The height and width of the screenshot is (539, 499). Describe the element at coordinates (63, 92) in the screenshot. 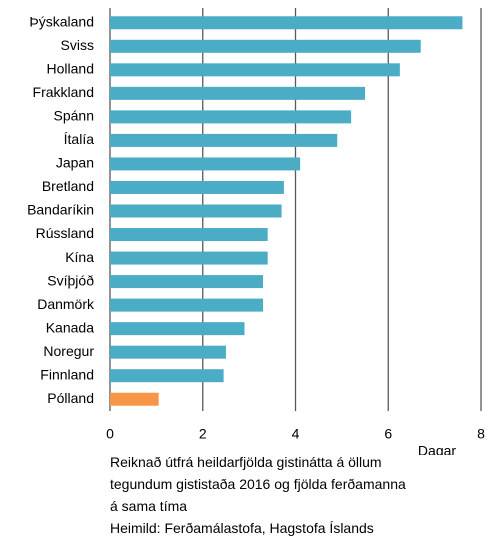

I see `y-tick-label: Frakkland` at that location.